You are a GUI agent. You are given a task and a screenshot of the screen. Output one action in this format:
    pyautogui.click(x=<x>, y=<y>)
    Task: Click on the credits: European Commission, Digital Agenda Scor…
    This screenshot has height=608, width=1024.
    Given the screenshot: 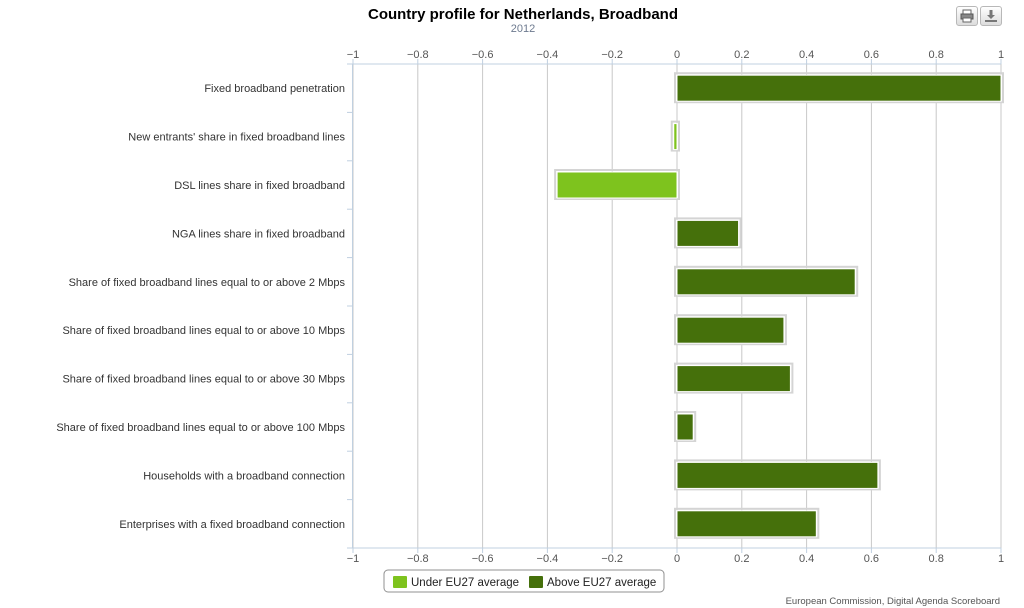 What is the action you would take?
    pyautogui.click(x=893, y=601)
    